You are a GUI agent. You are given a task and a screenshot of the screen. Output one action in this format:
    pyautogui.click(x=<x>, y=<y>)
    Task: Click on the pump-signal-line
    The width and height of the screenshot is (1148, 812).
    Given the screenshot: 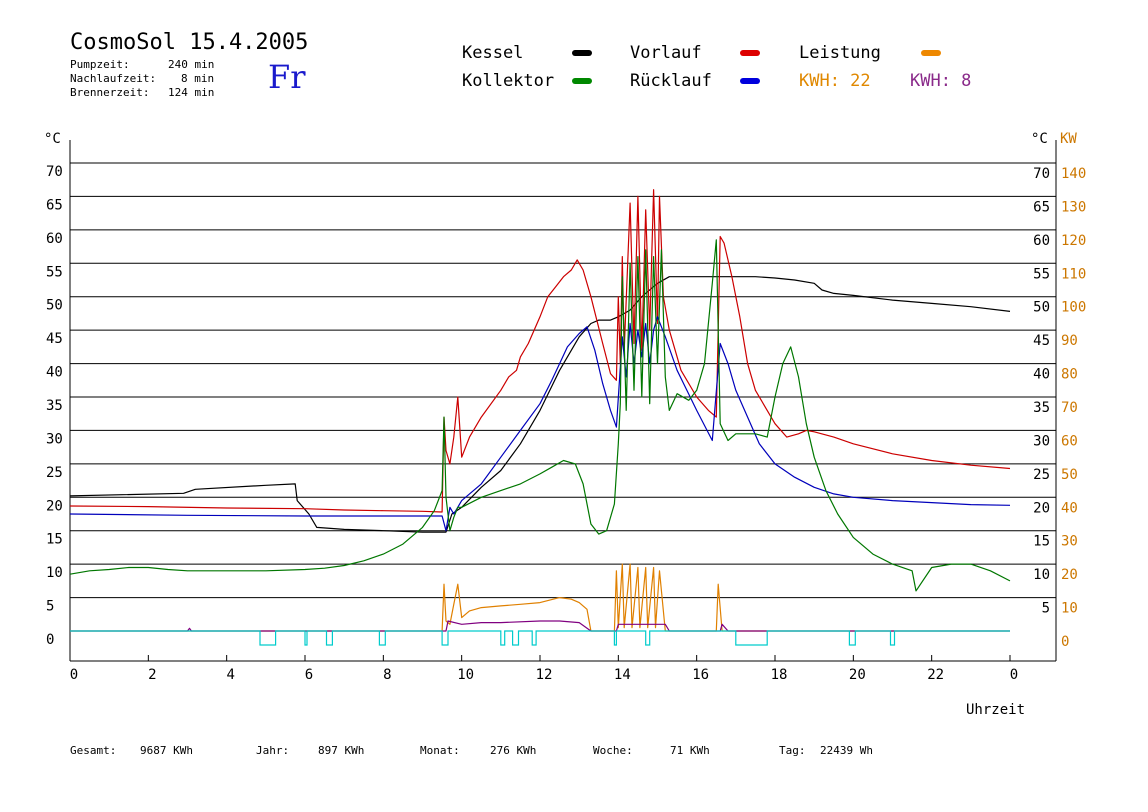 What is the action you would take?
    pyautogui.click(x=540, y=638)
    